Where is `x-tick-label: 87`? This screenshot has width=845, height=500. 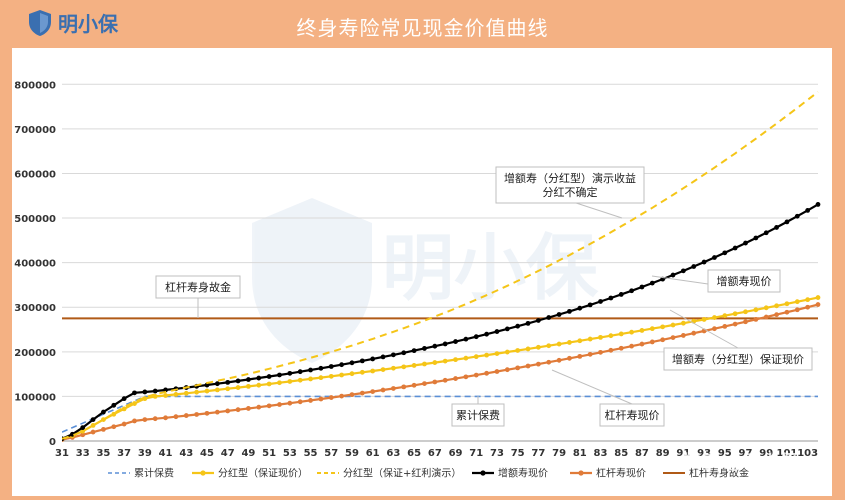
x-tick-label: 87 is located at coordinates (642, 453).